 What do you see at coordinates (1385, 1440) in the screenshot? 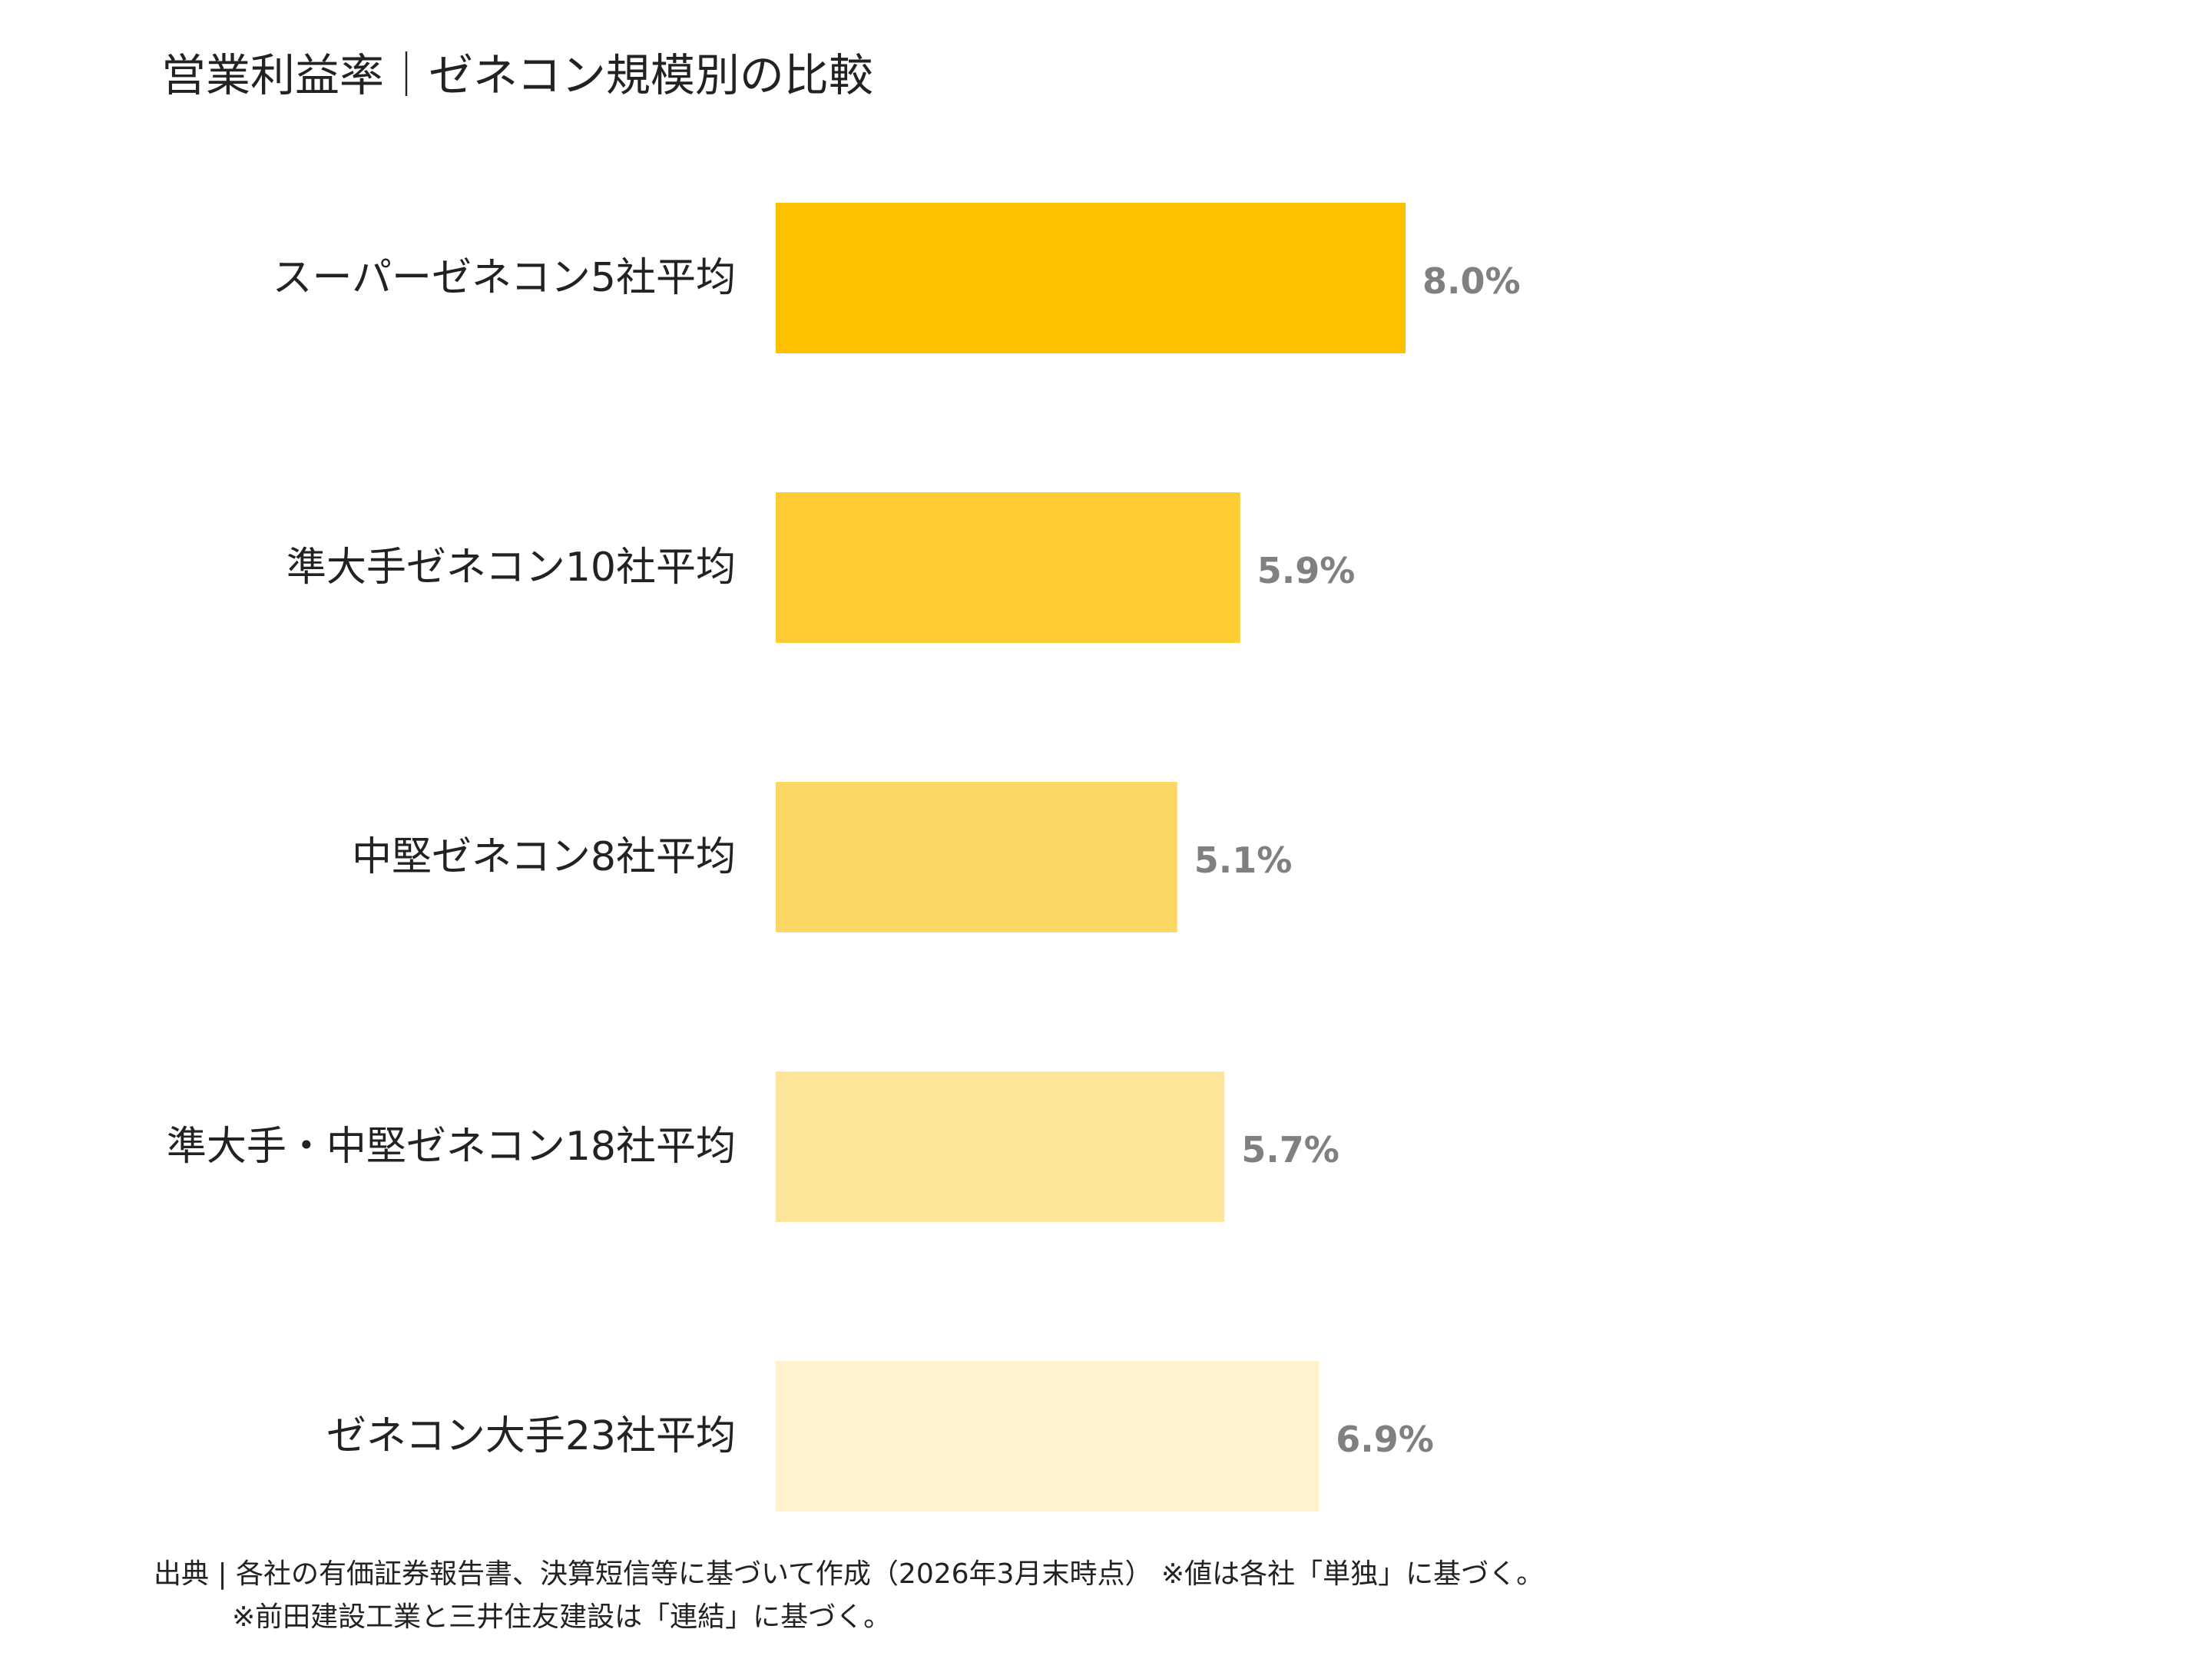
I see `value-label-5: 6.9%` at bounding box center [1385, 1440].